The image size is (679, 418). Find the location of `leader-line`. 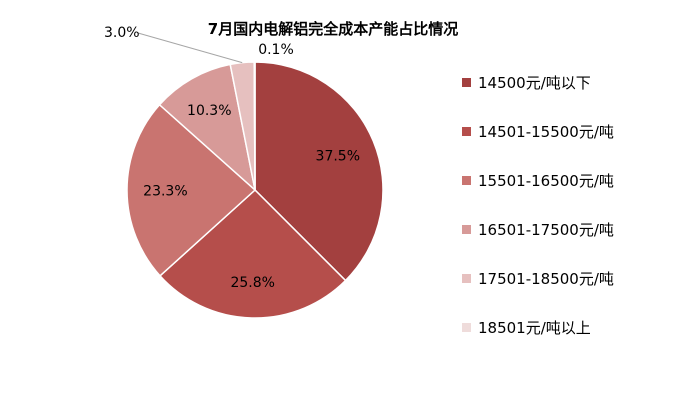

leader-line is located at coordinates (190, 48).